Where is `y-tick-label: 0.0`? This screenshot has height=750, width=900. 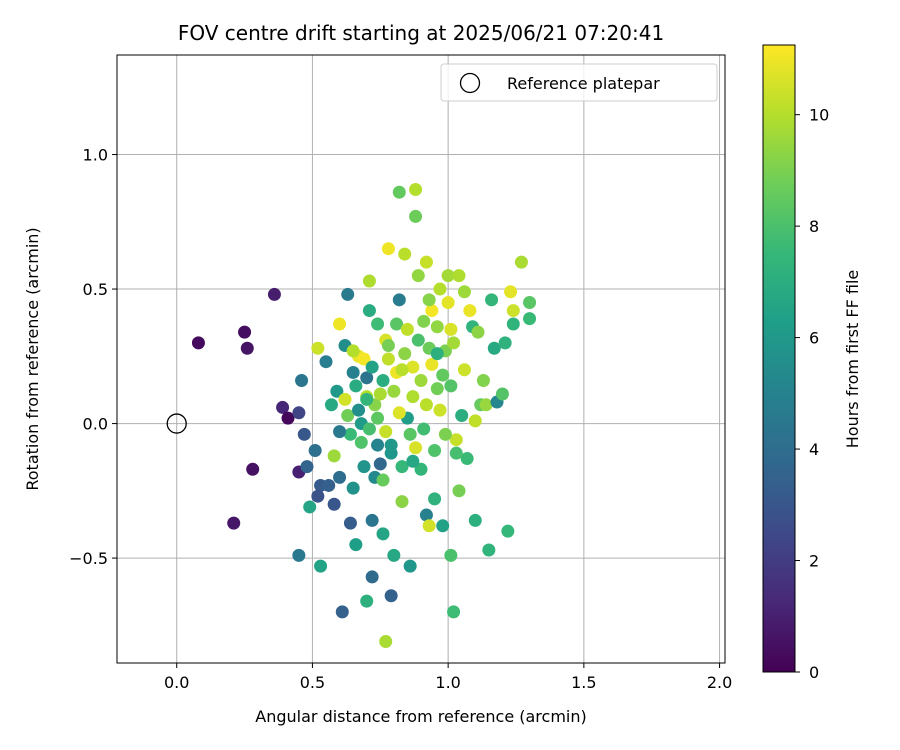
y-tick-label: 0.0 is located at coordinates (95, 424).